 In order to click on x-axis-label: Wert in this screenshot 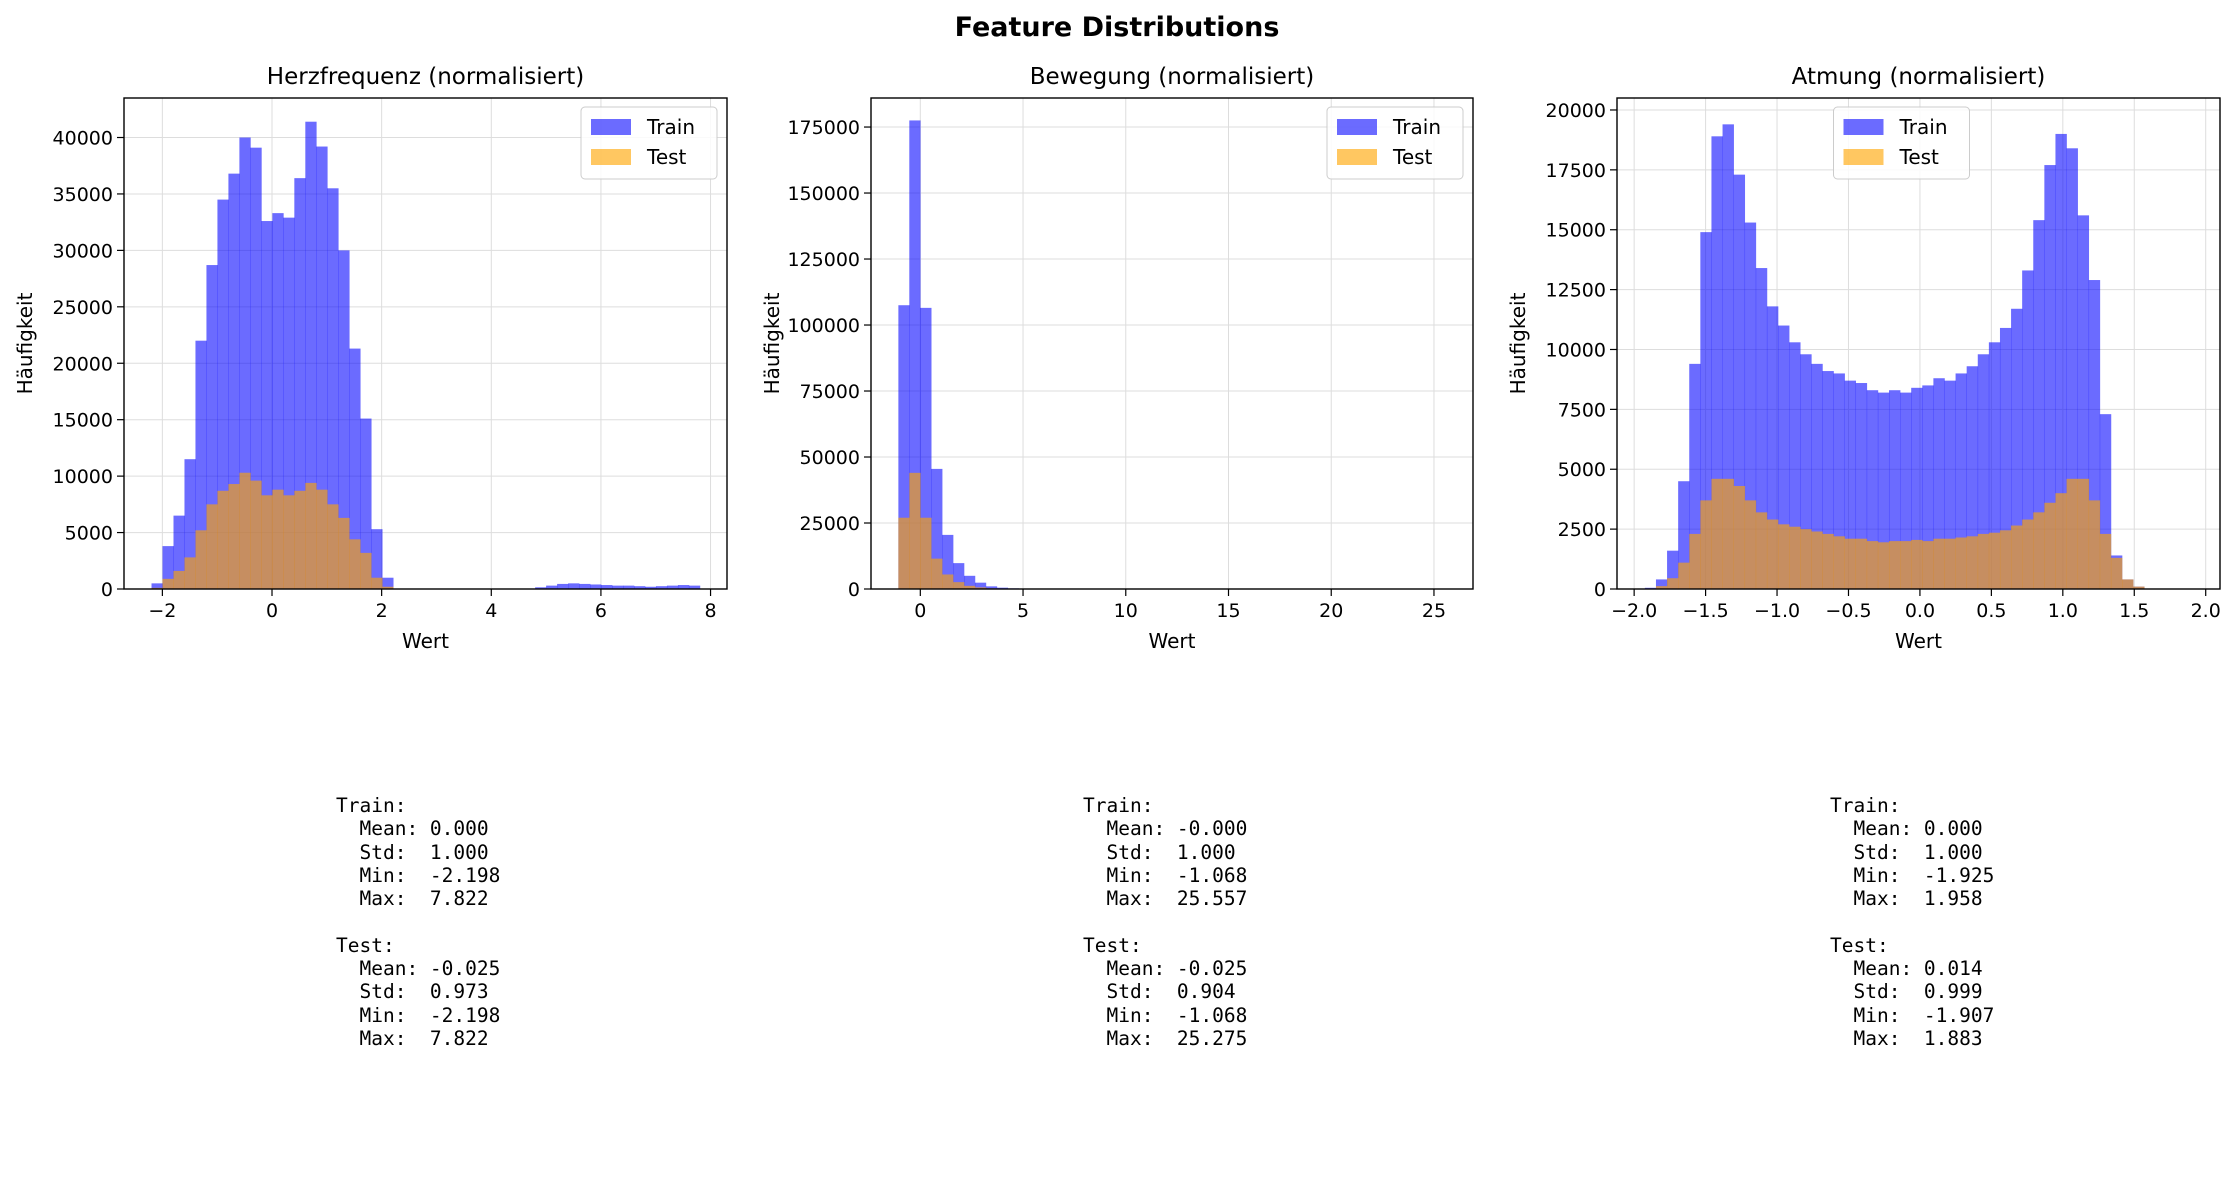, I will do `click(425, 641)`.